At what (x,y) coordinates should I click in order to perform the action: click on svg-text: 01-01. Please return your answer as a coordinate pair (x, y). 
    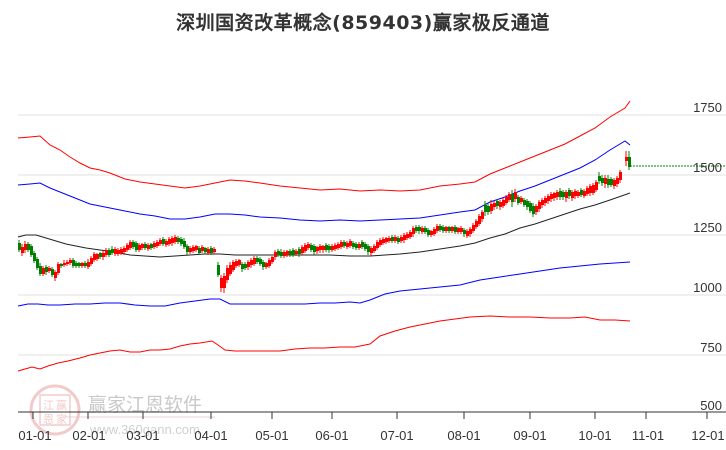
    Looking at the image, I should click on (34, 435).